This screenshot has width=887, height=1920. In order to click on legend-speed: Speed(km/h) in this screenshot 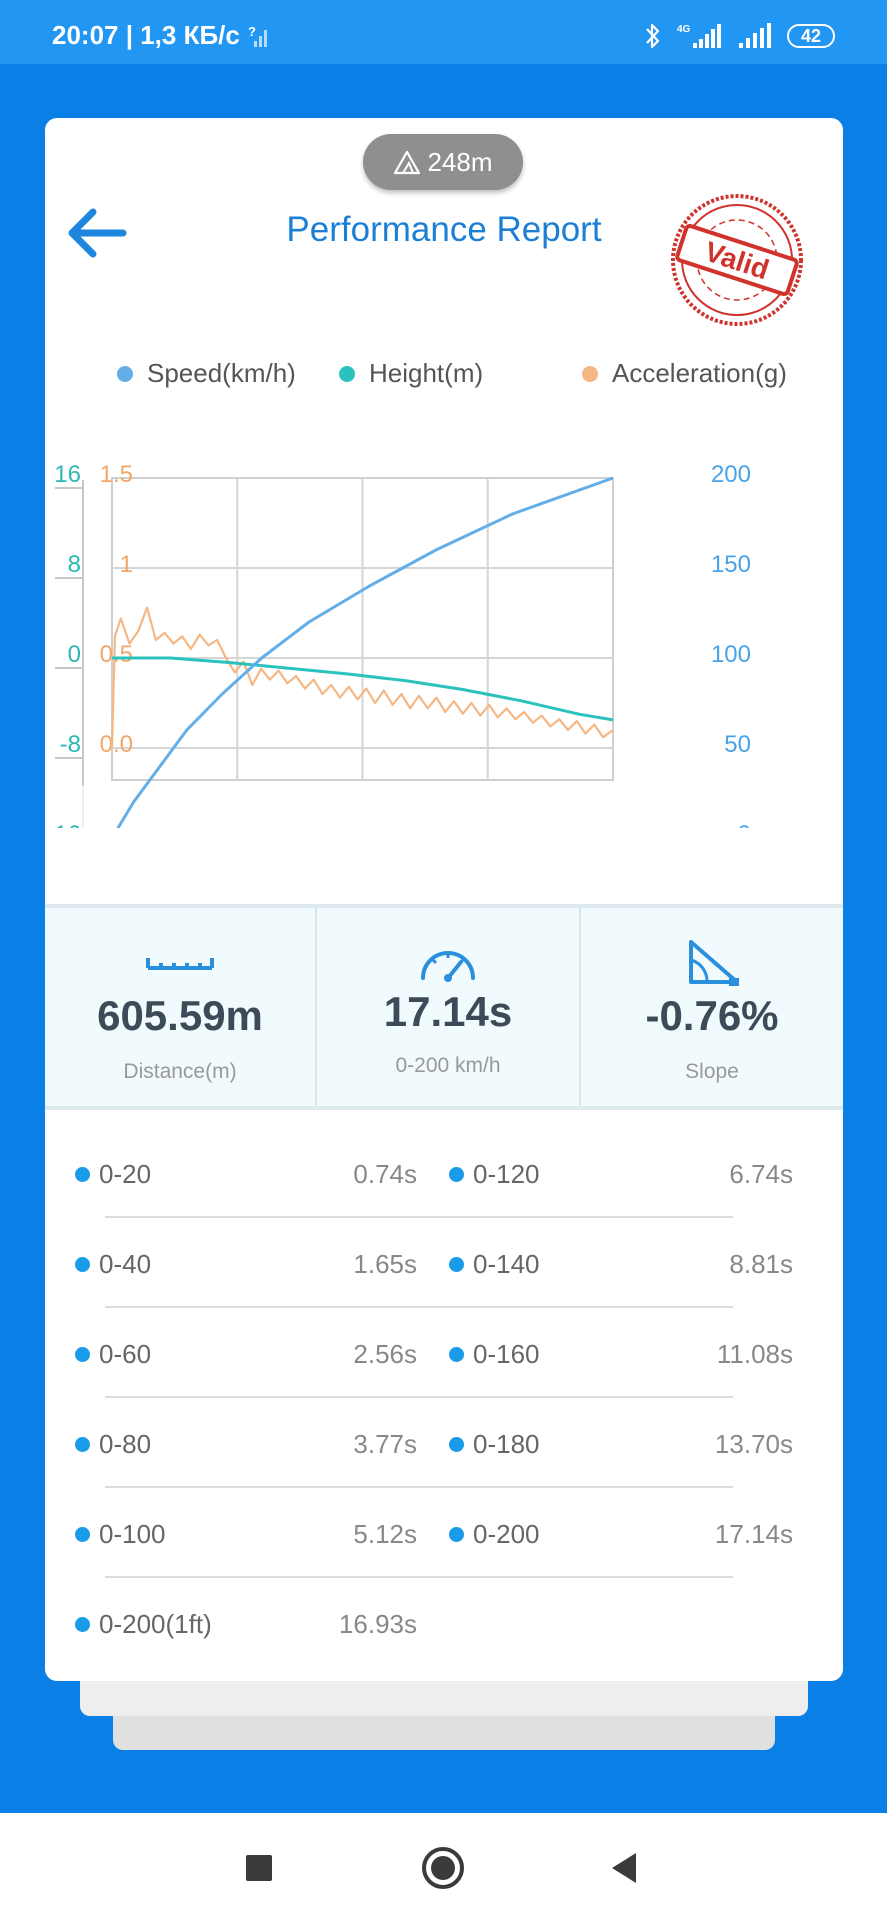, I will do `click(206, 373)`.